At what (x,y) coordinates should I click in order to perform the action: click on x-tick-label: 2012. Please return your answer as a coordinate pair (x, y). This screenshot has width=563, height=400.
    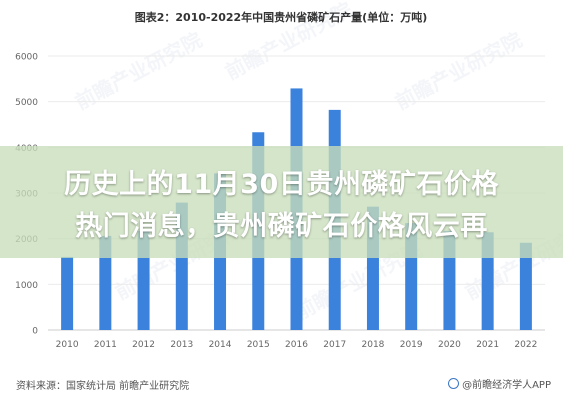
    Looking at the image, I should click on (143, 345).